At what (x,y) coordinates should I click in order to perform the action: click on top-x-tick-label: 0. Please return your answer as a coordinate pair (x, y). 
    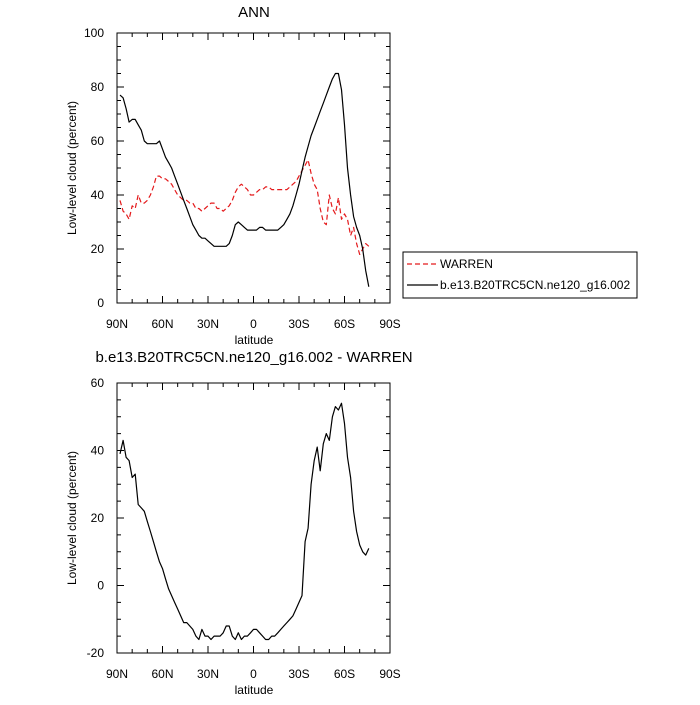
    Looking at the image, I should click on (253, 324).